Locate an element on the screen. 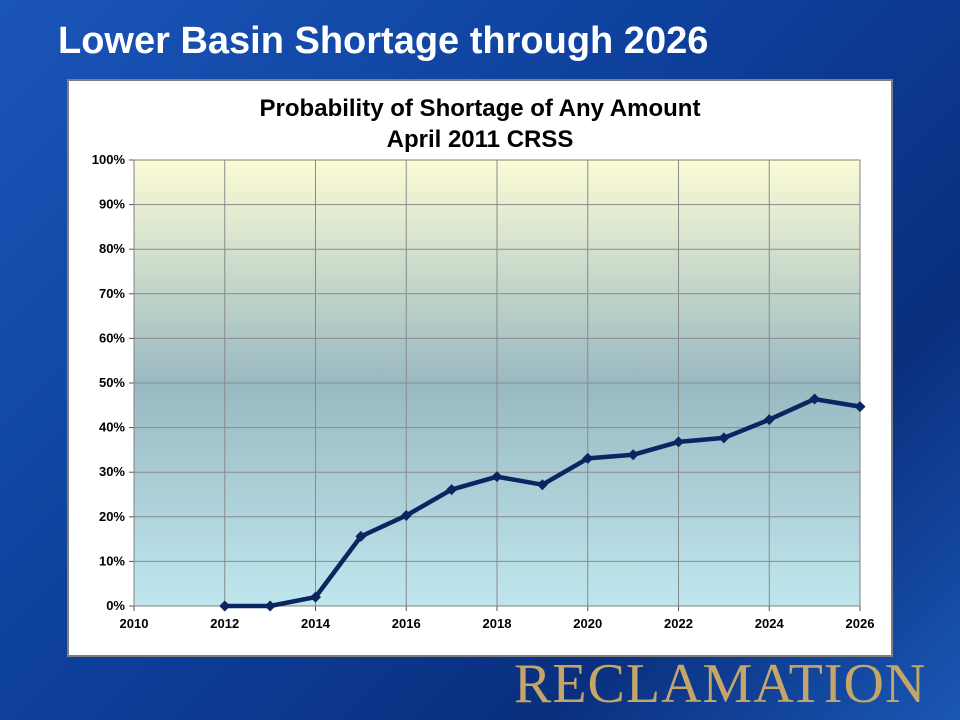 The width and height of the screenshot is (960, 720). x-tick-label: 2014 is located at coordinates (316, 623).